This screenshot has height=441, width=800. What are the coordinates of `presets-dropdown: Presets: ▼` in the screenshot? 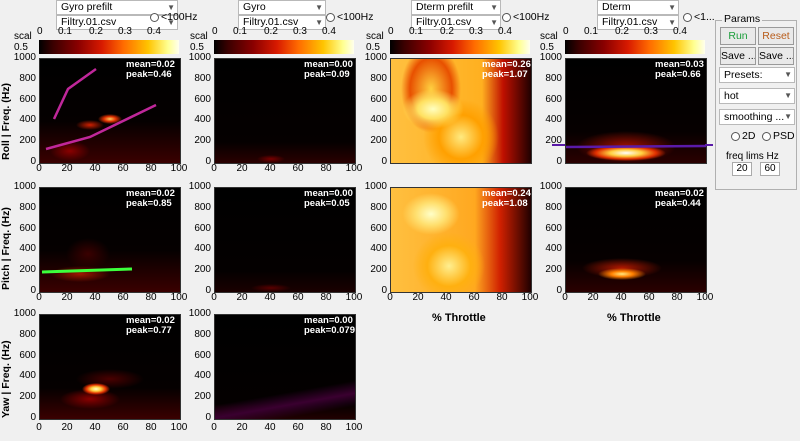 It's located at (757, 75).